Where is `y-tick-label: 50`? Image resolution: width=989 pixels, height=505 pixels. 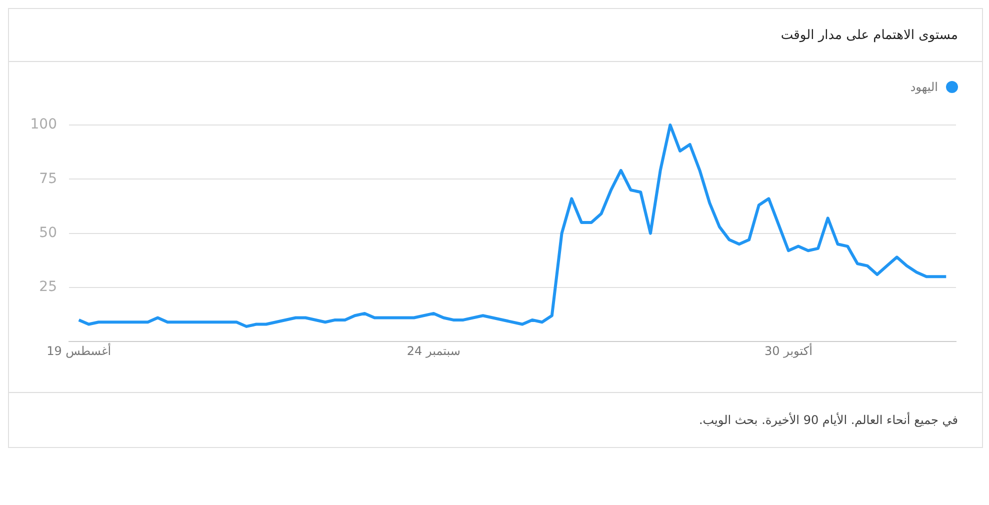
y-tick-label: 50 is located at coordinates (48, 232).